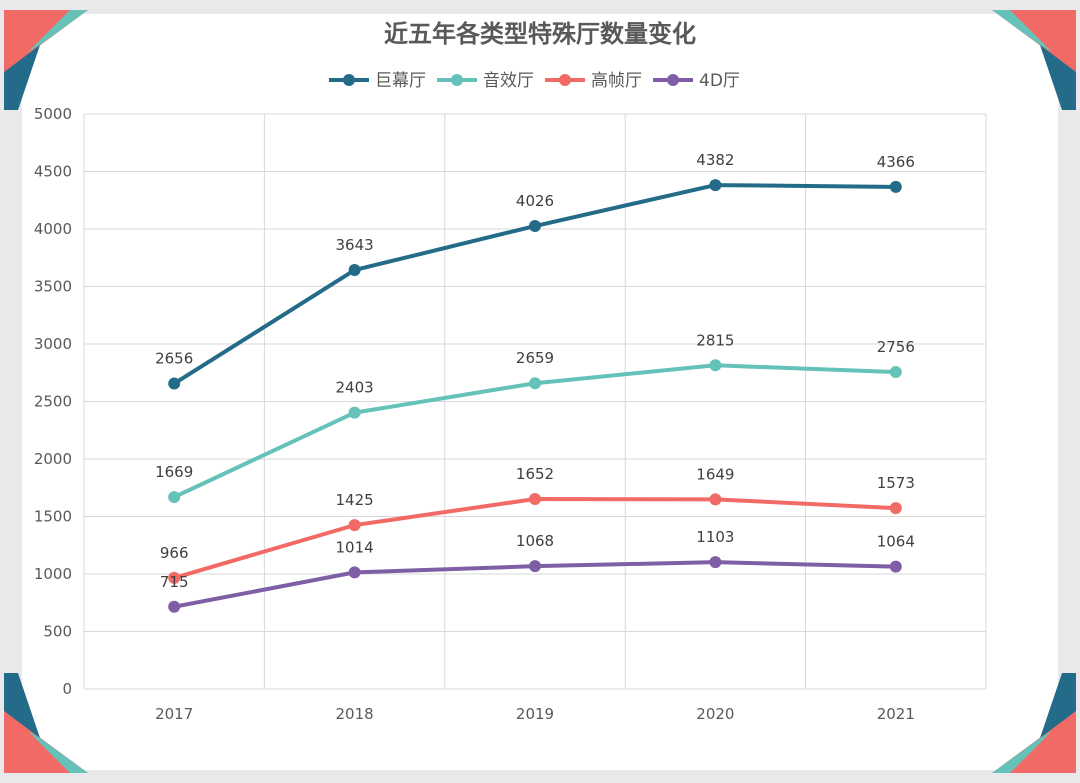 The height and width of the screenshot is (783, 1080). I want to click on data-label: 1014, so click(355, 547).